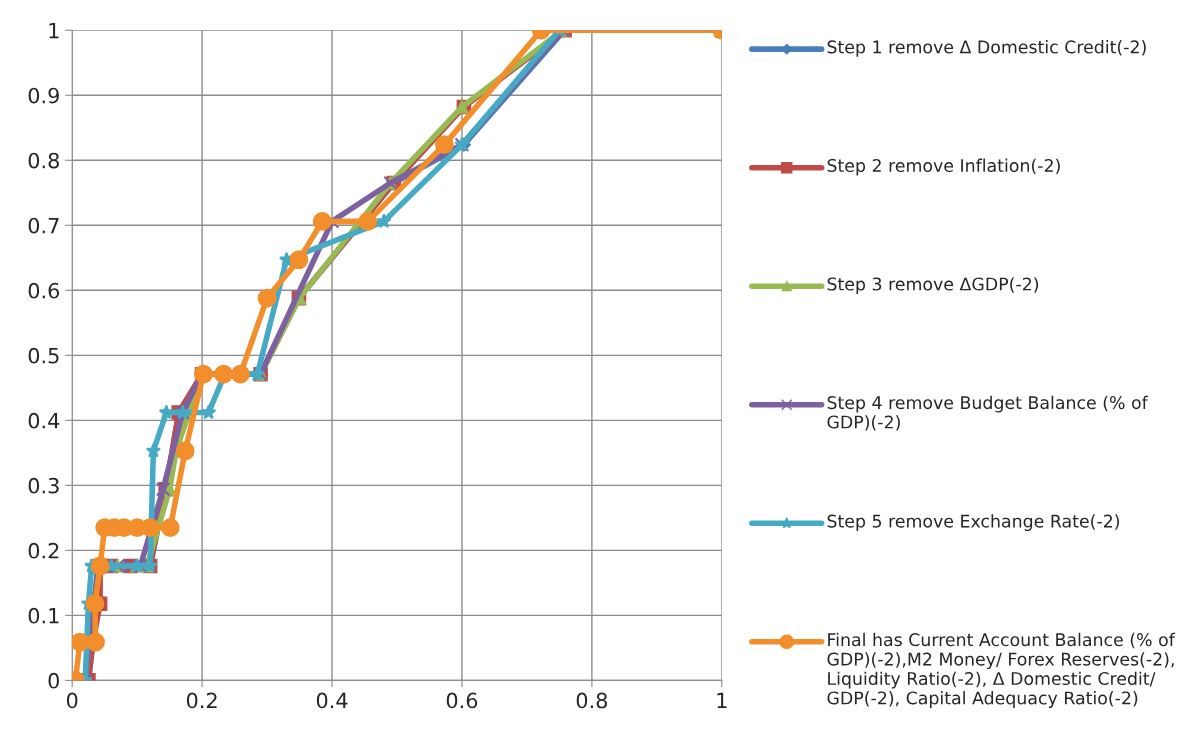 This screenshot has height=756, width=1203. What do you see at coordinates (933, 285) in the screenshot?
I see `legend-label: Step 3 remove ΔGDP(-2)` at bounding box center [933, 285].